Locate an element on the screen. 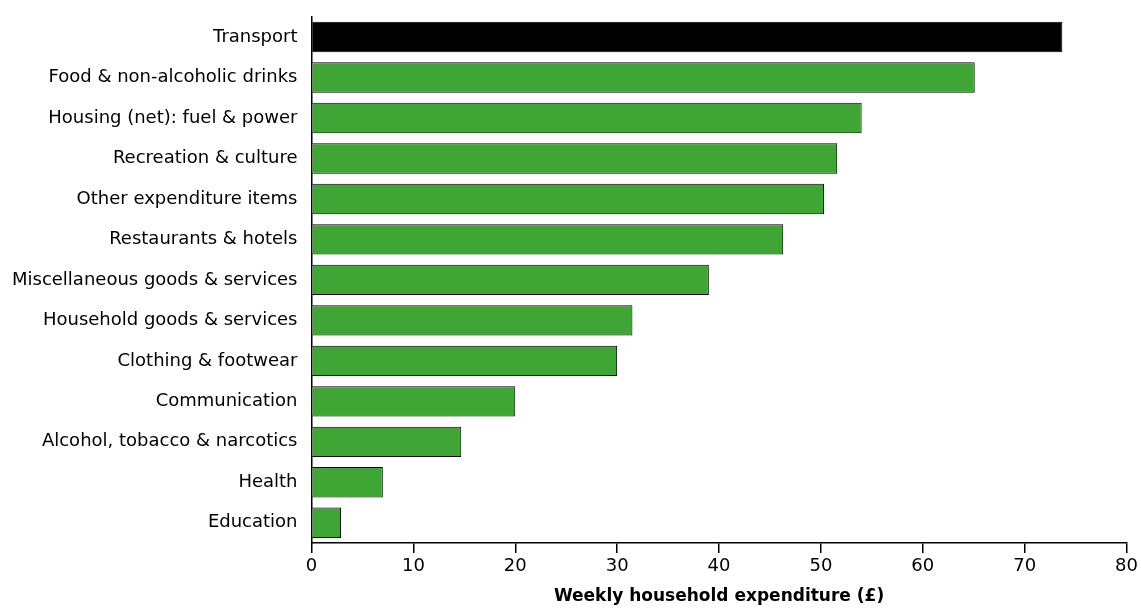  x-tick-label: 50 is located at coordinates (821, 565).